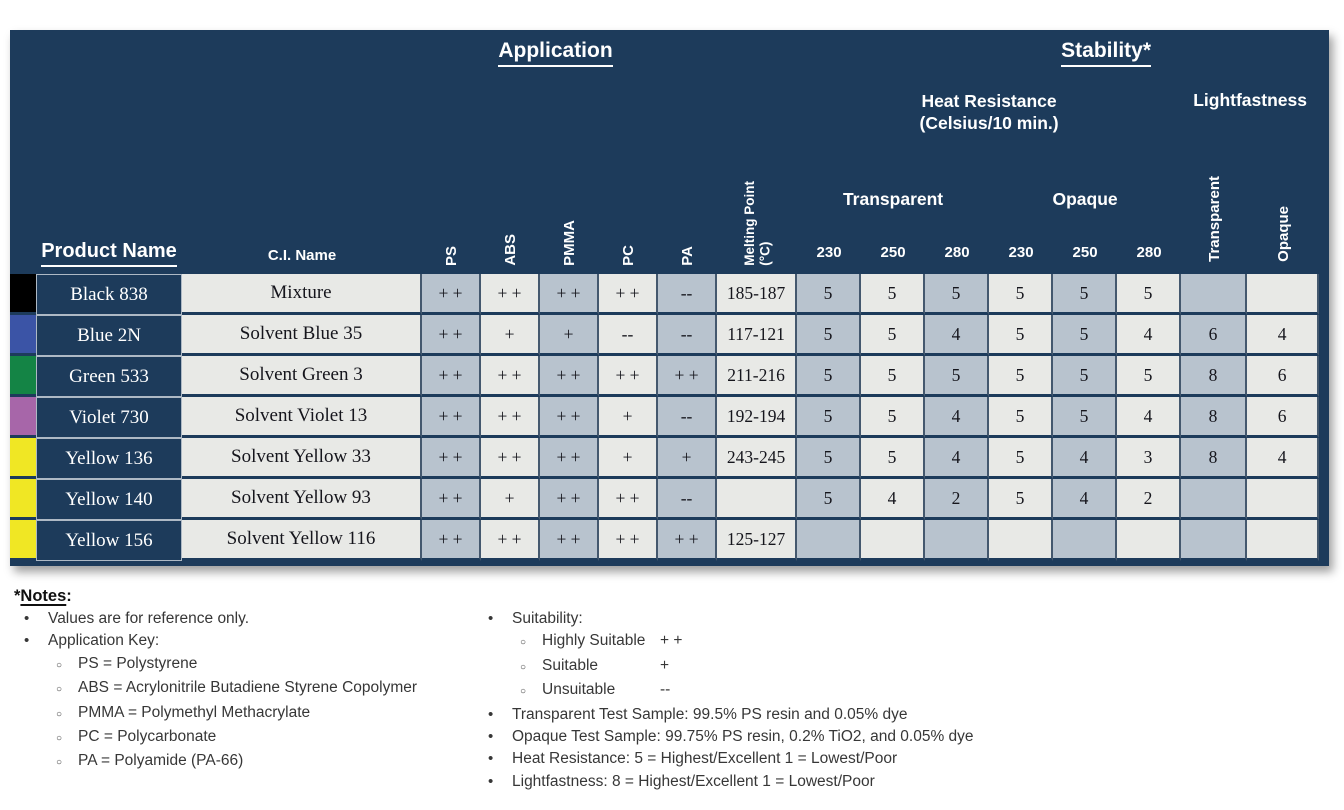 The width and height of the screenshot is (1344, 810). Describe the element at coordinates (957, 376) in the screenshot. I see `hr-transparent-280-cell: 5` at that location.